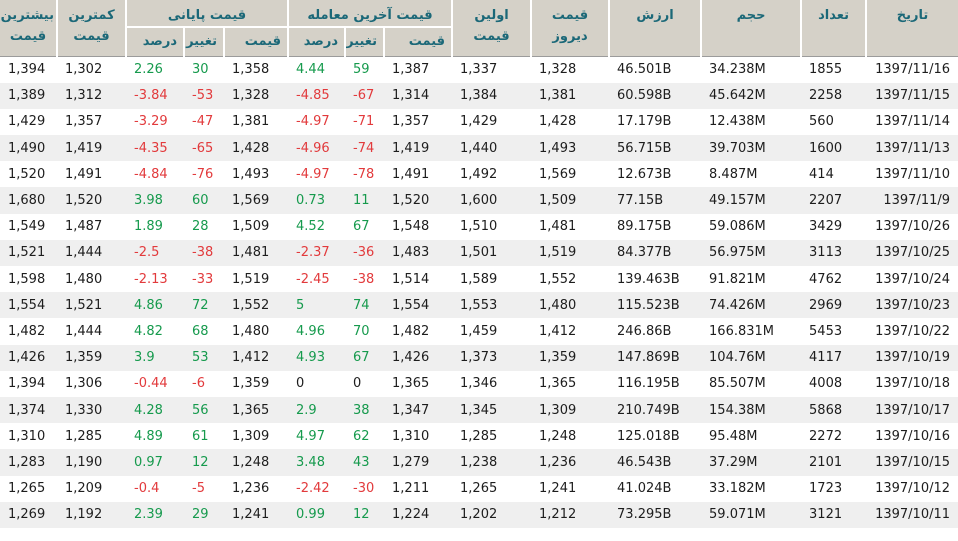 The image size is (958, 541). I want to click on cell-highest: 1,521, so click(27, 253).